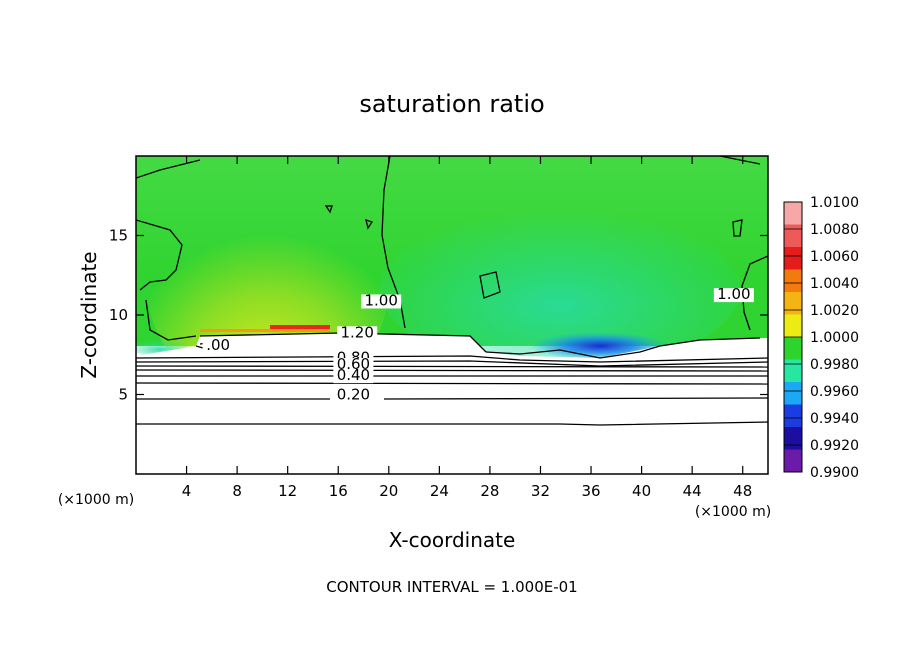 The image size is (904, 654). I want to click on y-tick-label: 5, so click(123, 395).